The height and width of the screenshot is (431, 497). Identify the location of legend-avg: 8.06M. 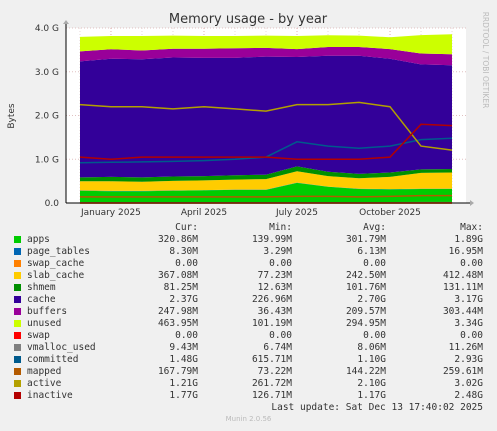
(371, 347).